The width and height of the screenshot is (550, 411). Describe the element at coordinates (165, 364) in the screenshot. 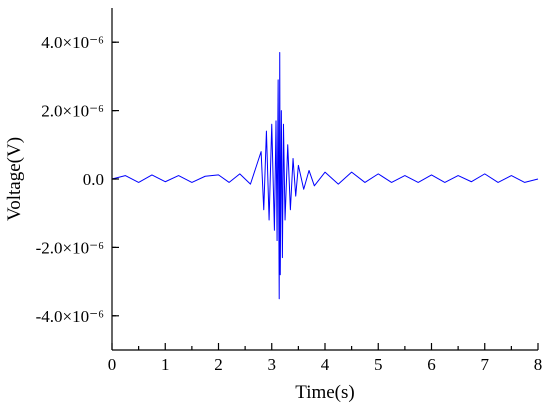

I see `x-tick-label: 1` at that location.